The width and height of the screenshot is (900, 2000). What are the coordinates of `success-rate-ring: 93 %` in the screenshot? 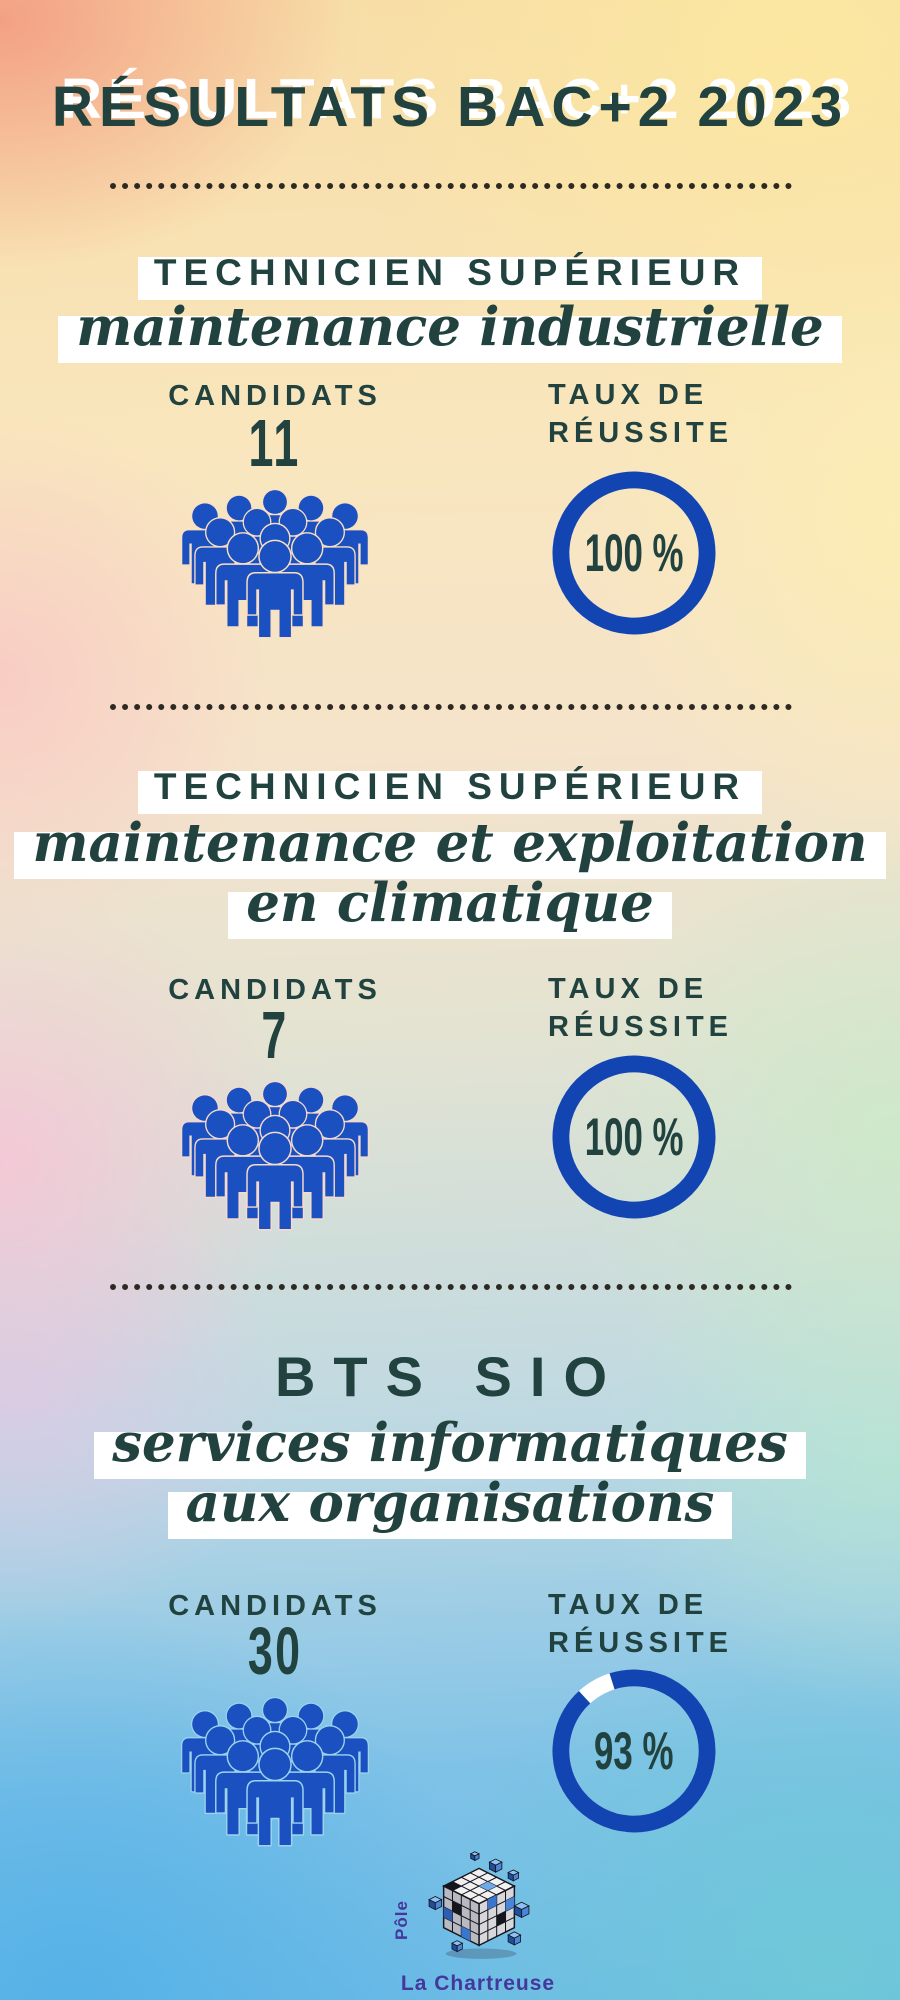 It's located at (634, 1751).